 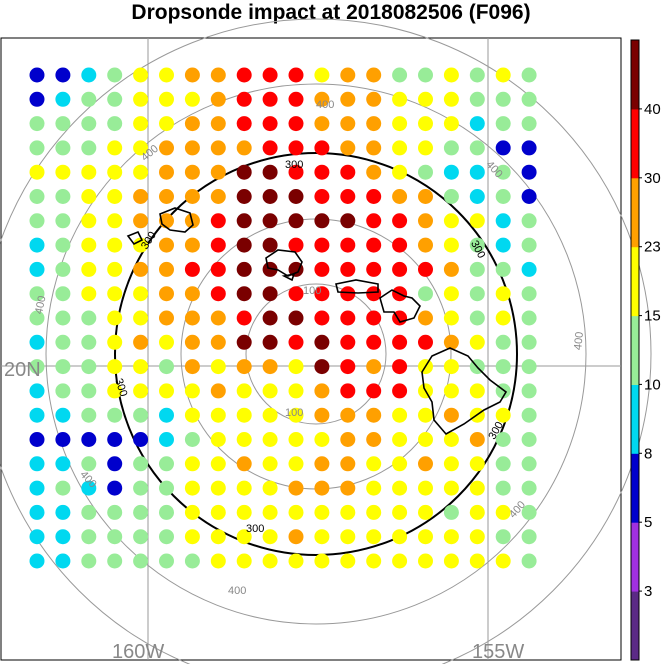 I want to click on colorbar-tick-label: 15, so click(x=652, y=316).